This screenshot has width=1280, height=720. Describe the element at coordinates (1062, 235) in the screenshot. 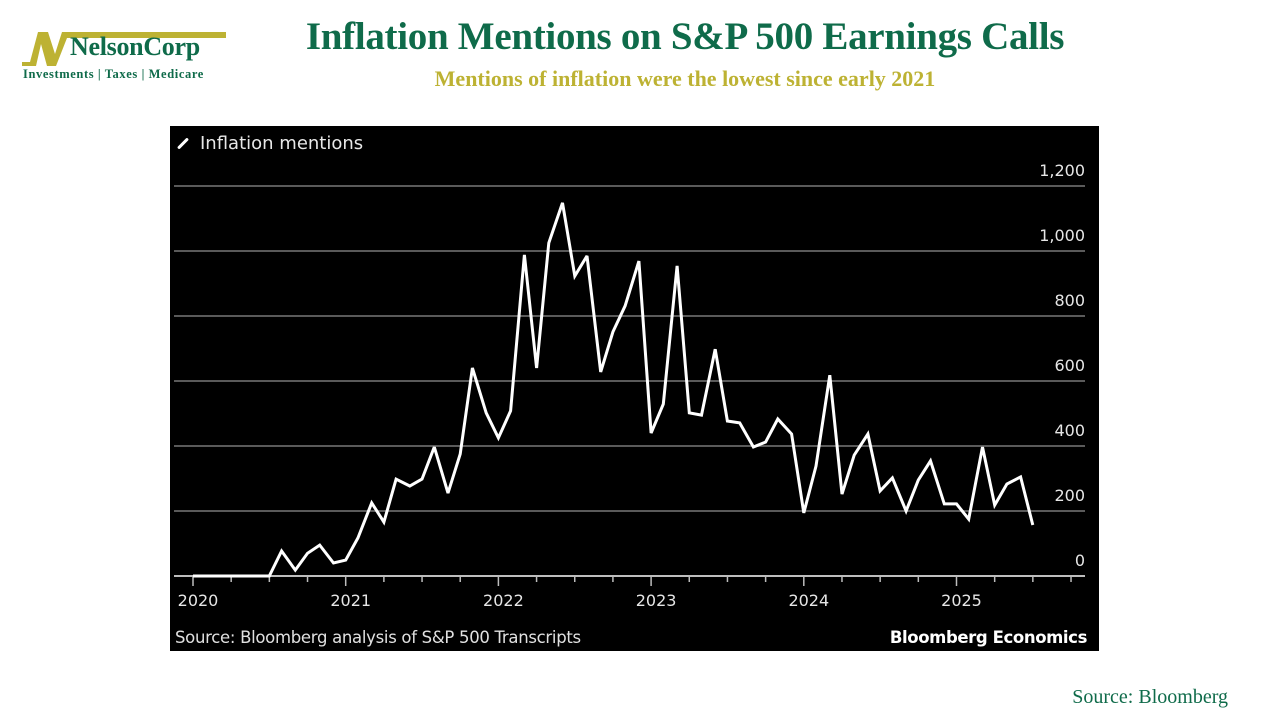

I see `y-tick-label: 1,000` at that location.